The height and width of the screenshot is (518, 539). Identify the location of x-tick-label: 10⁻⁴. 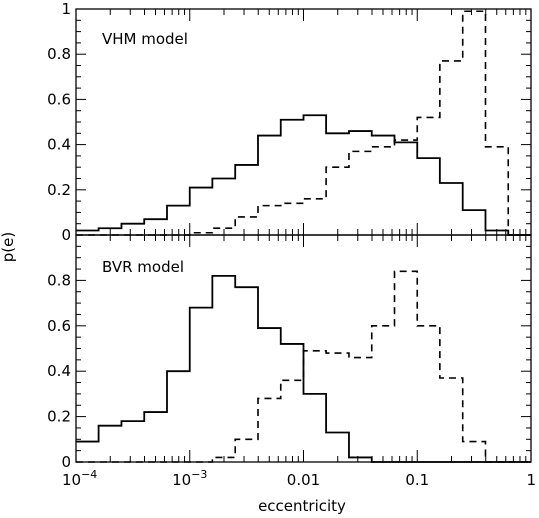
(79, 478).